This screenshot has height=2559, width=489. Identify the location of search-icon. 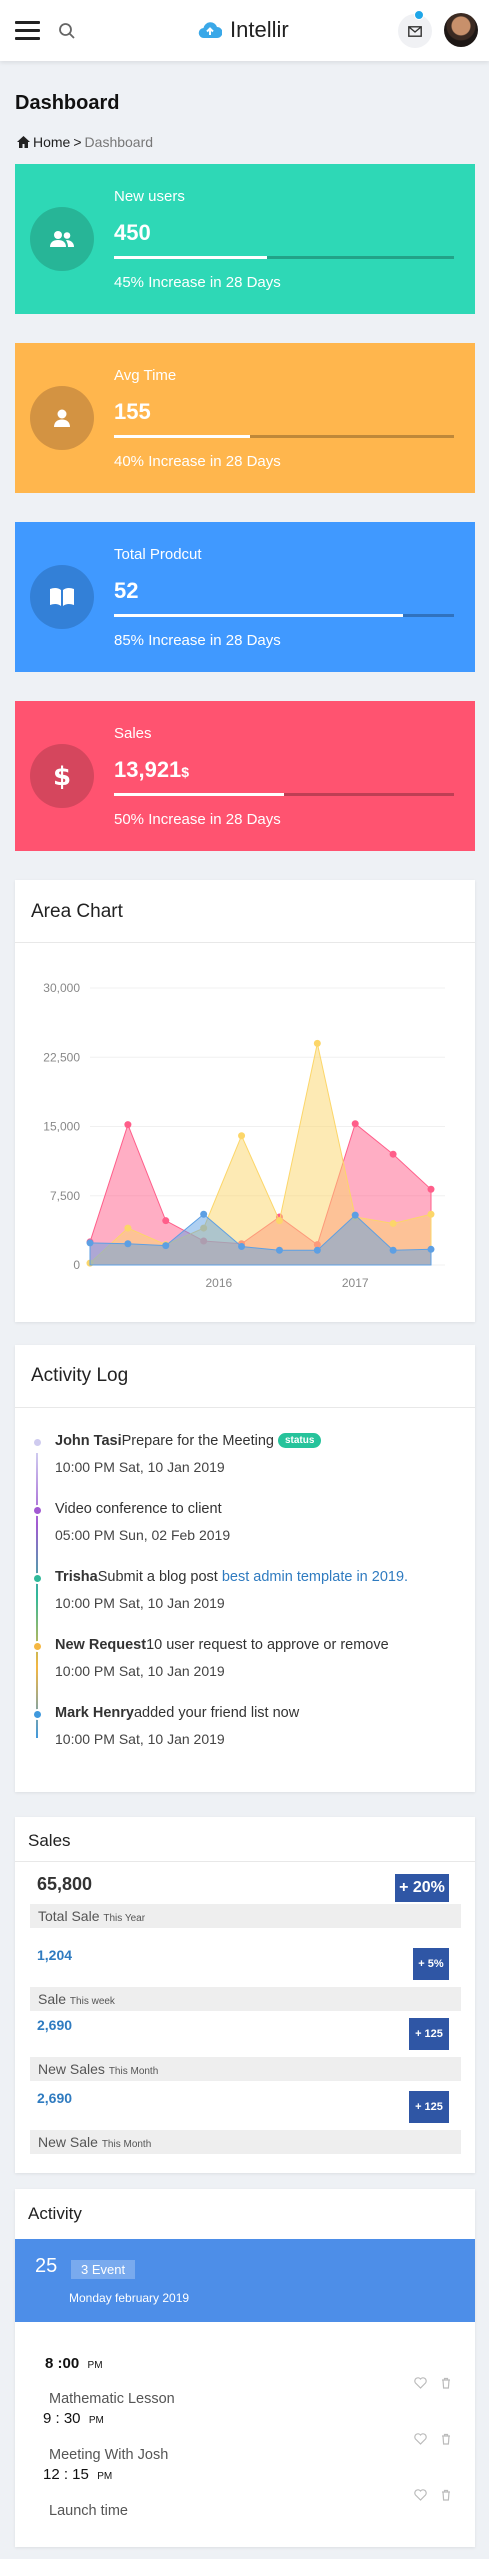
(67, 31).